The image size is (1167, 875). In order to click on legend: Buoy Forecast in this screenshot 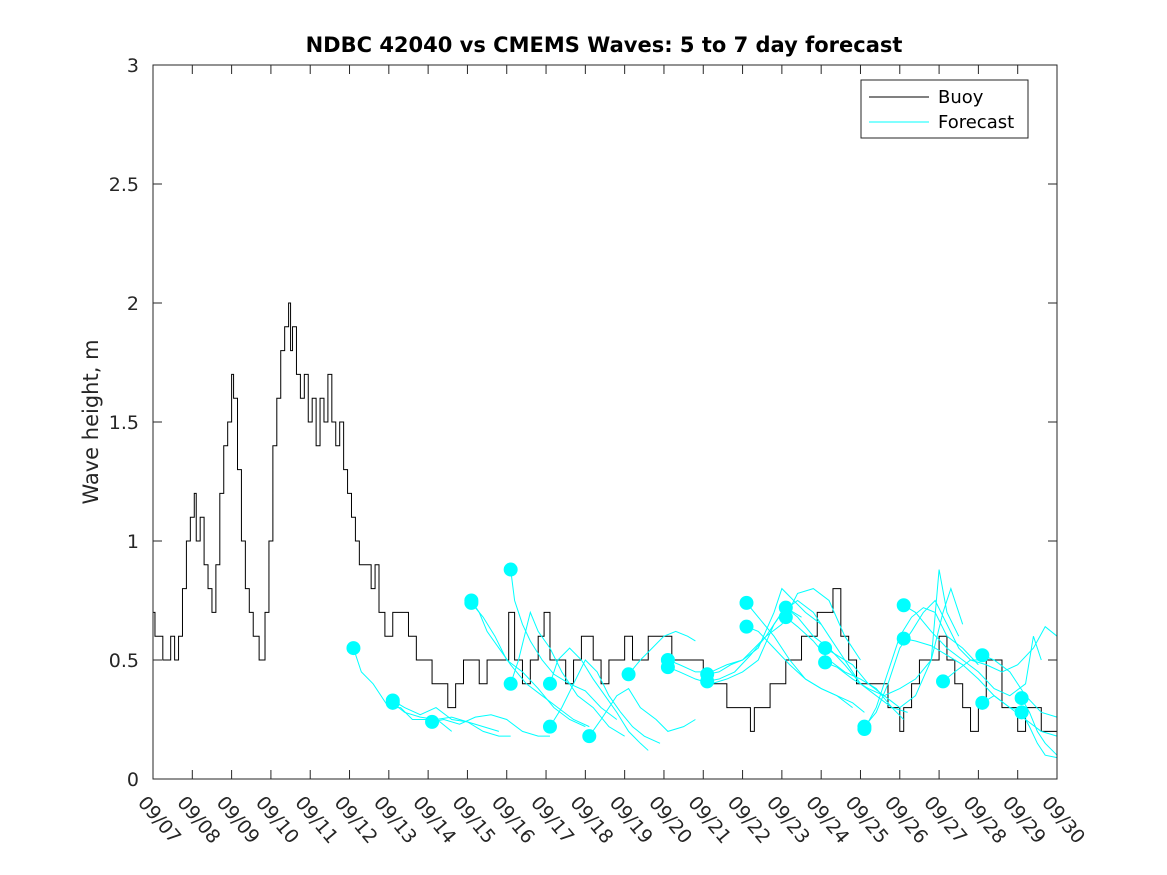, I will do `click(944, 109)`.